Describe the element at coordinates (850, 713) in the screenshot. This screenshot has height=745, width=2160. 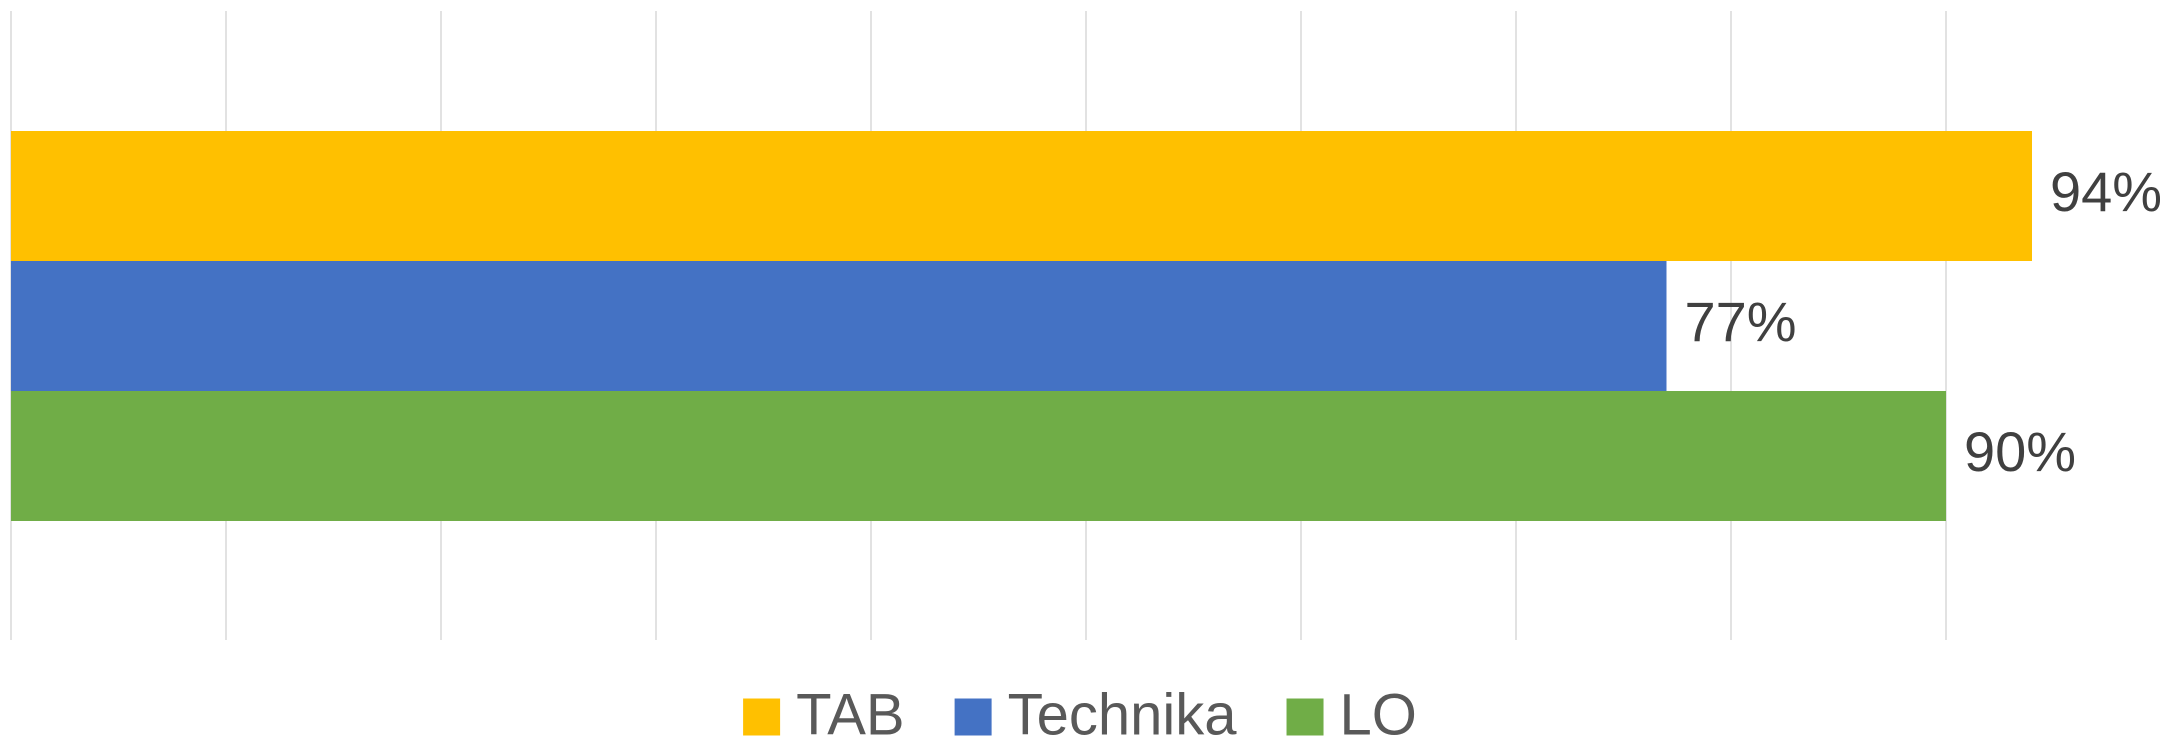
I see `legend-label: TAB` at that location.